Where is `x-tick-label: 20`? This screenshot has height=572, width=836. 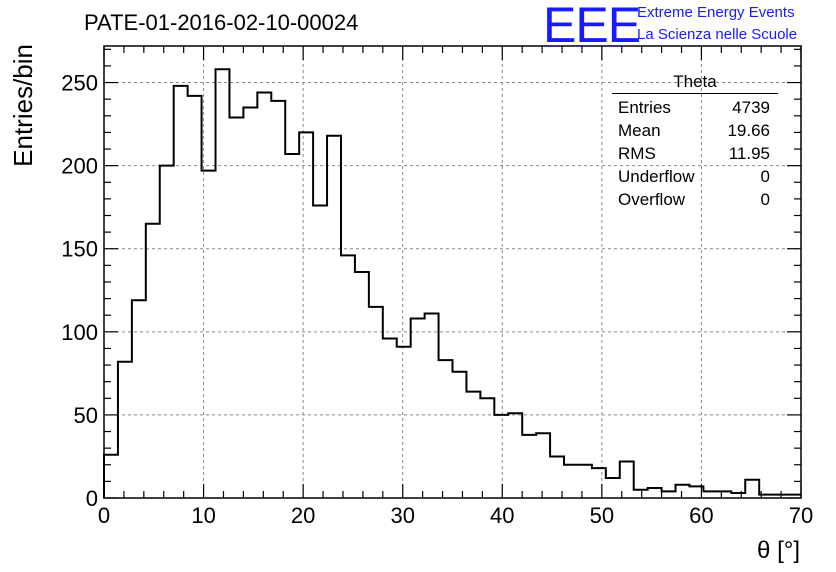 x-tick-label: 20 is located at coordinates (303, 515).